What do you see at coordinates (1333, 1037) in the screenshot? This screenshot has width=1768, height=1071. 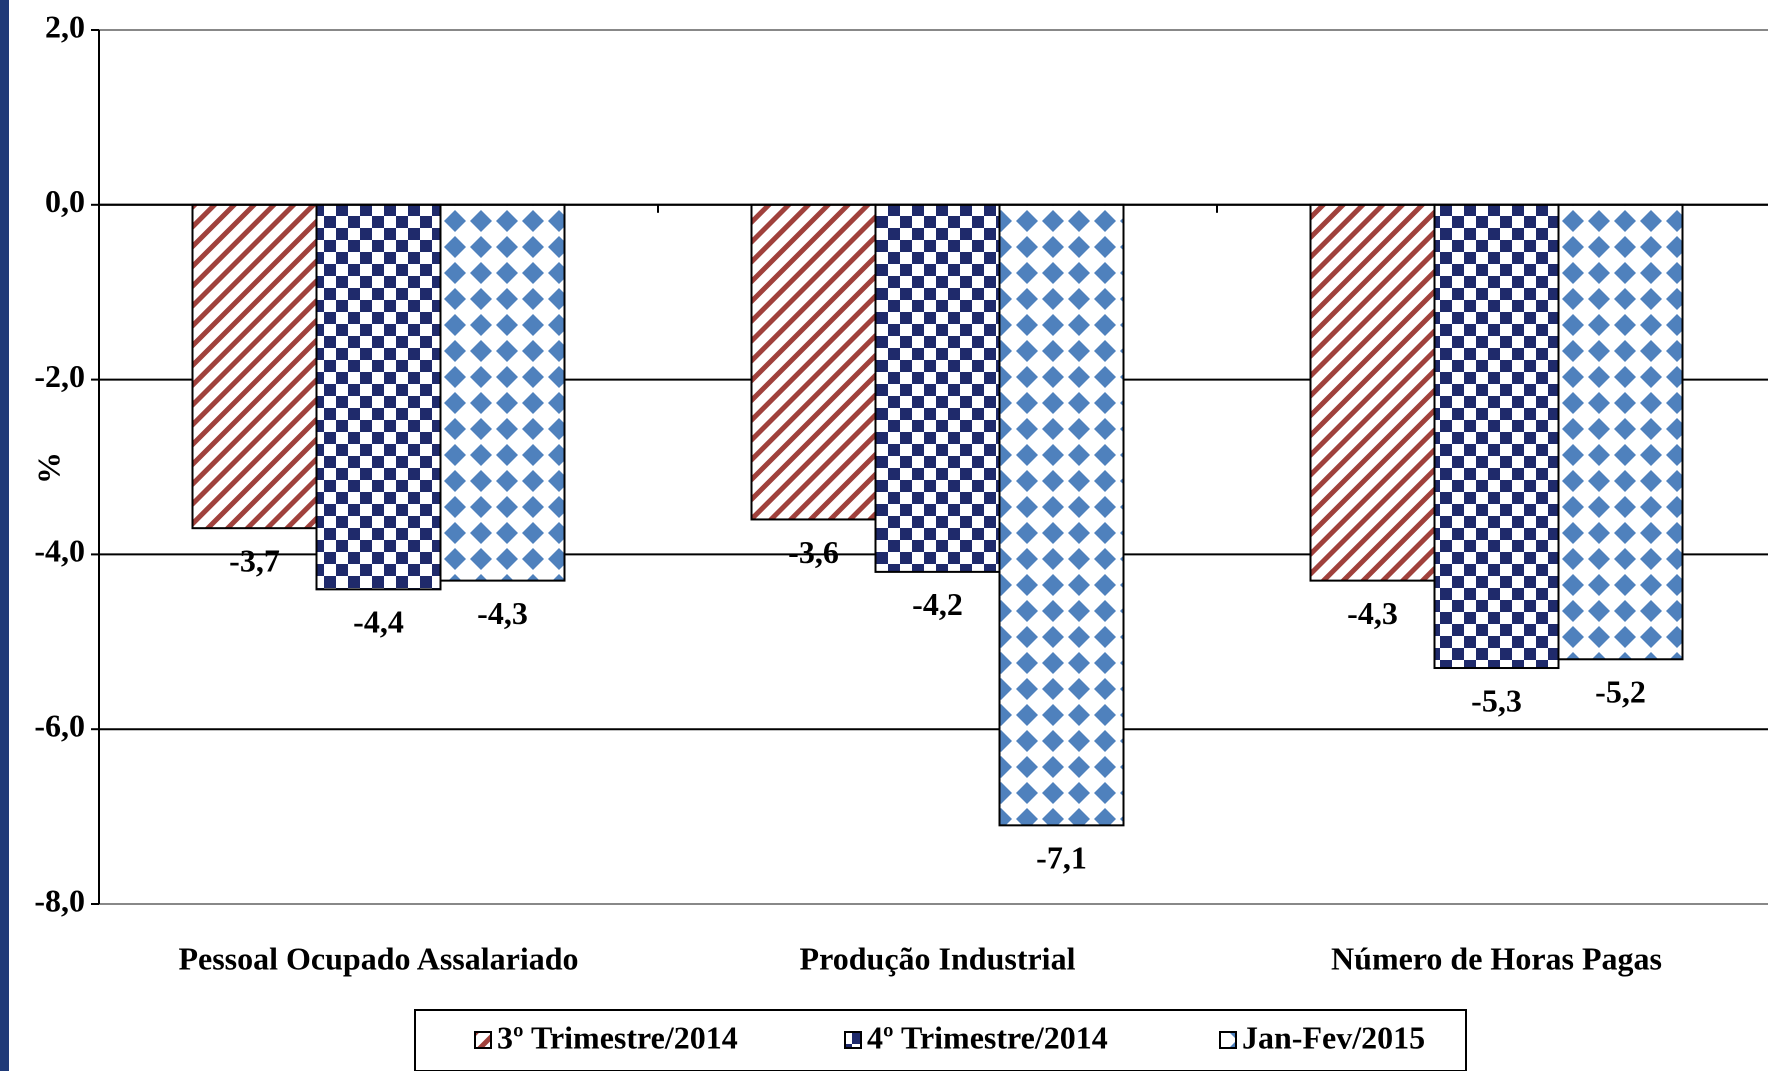 I see `legend-label: Jan-Fev/2015` at bounding box center [1333, 1037].